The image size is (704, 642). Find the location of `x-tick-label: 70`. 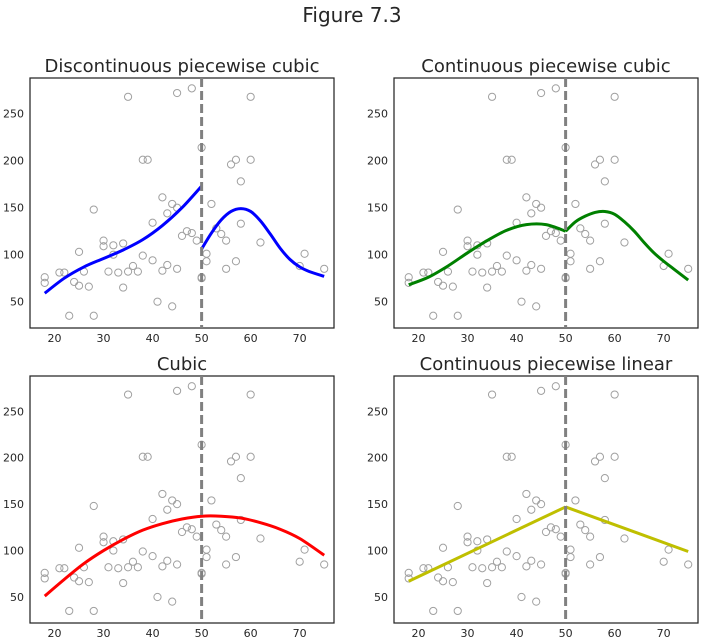

x-tick-label: 70 is located at coordinates (664, 338).